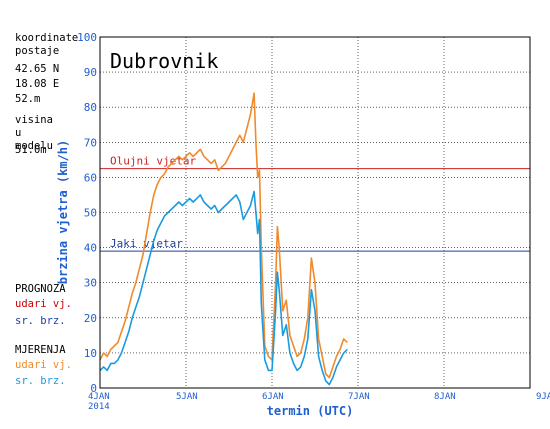 The width and height of the screenshot is (550, 429). Describe the element at coordinates (99, 397) in the screenshot. I see `x-tick-label: 4JAN` at that location.